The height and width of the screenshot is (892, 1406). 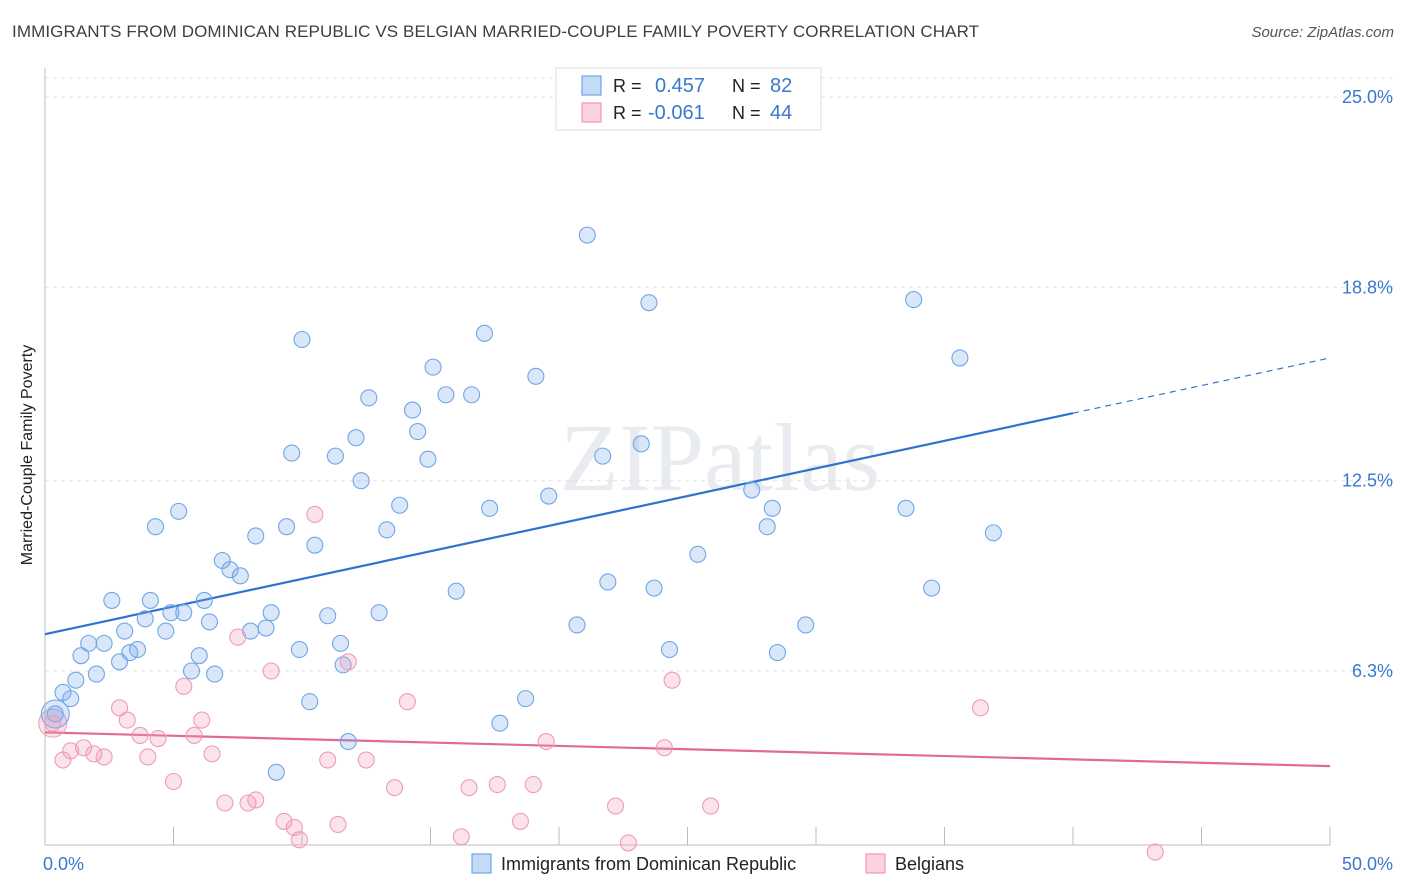 I want to click on bottom-legend-label-1: Immigrants from Dominican Republic, so click(x=648, y=864).